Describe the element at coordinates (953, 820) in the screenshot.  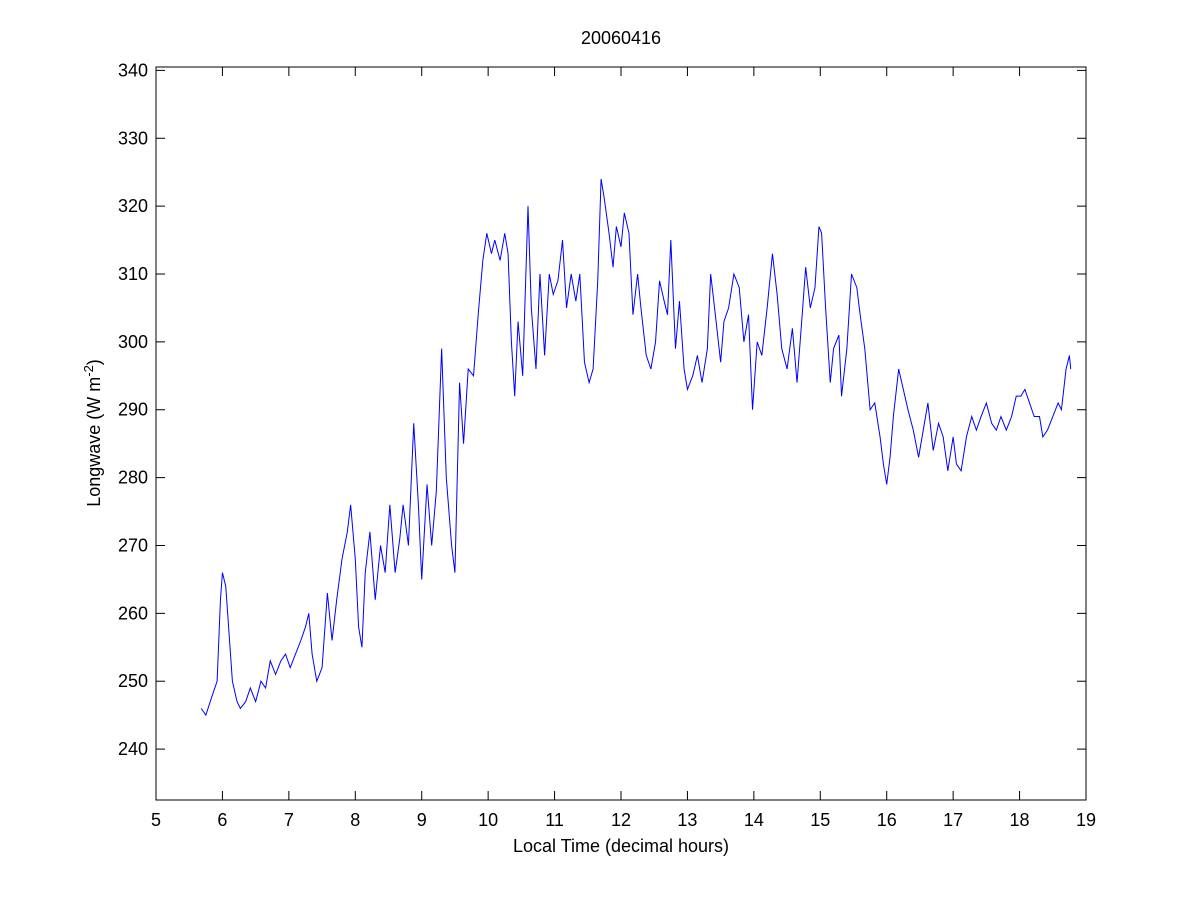
I see `x-tick-label: 17` at that location.